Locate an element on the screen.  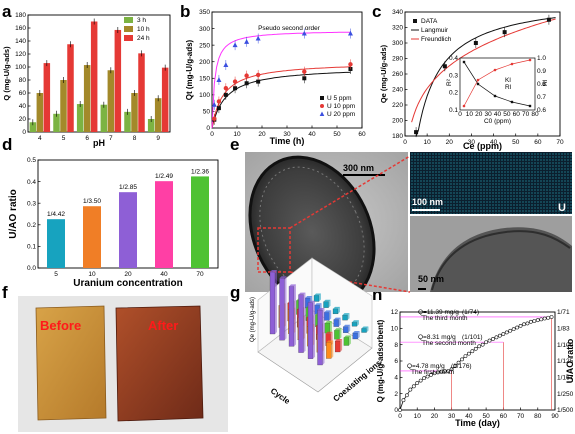
legend-label: U 20 ppm is located at coordinates (341, 114).